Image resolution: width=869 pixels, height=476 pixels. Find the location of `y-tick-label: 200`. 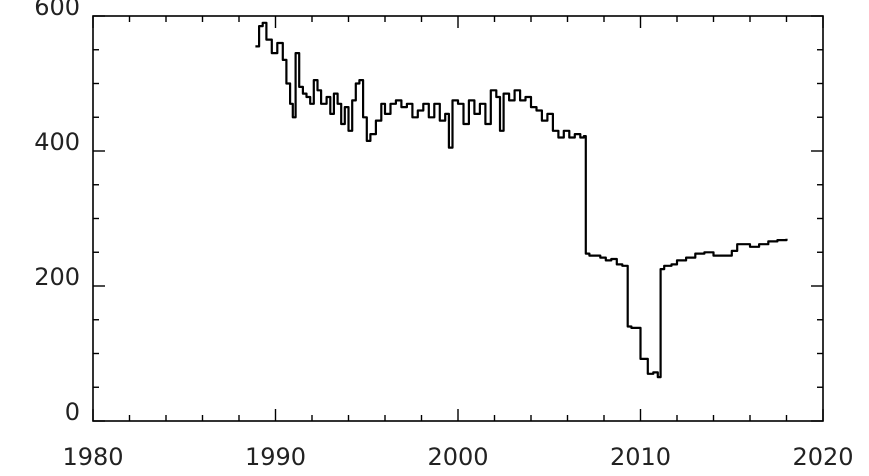

y-tick-label: 200 is located at coordinates (57, 277).